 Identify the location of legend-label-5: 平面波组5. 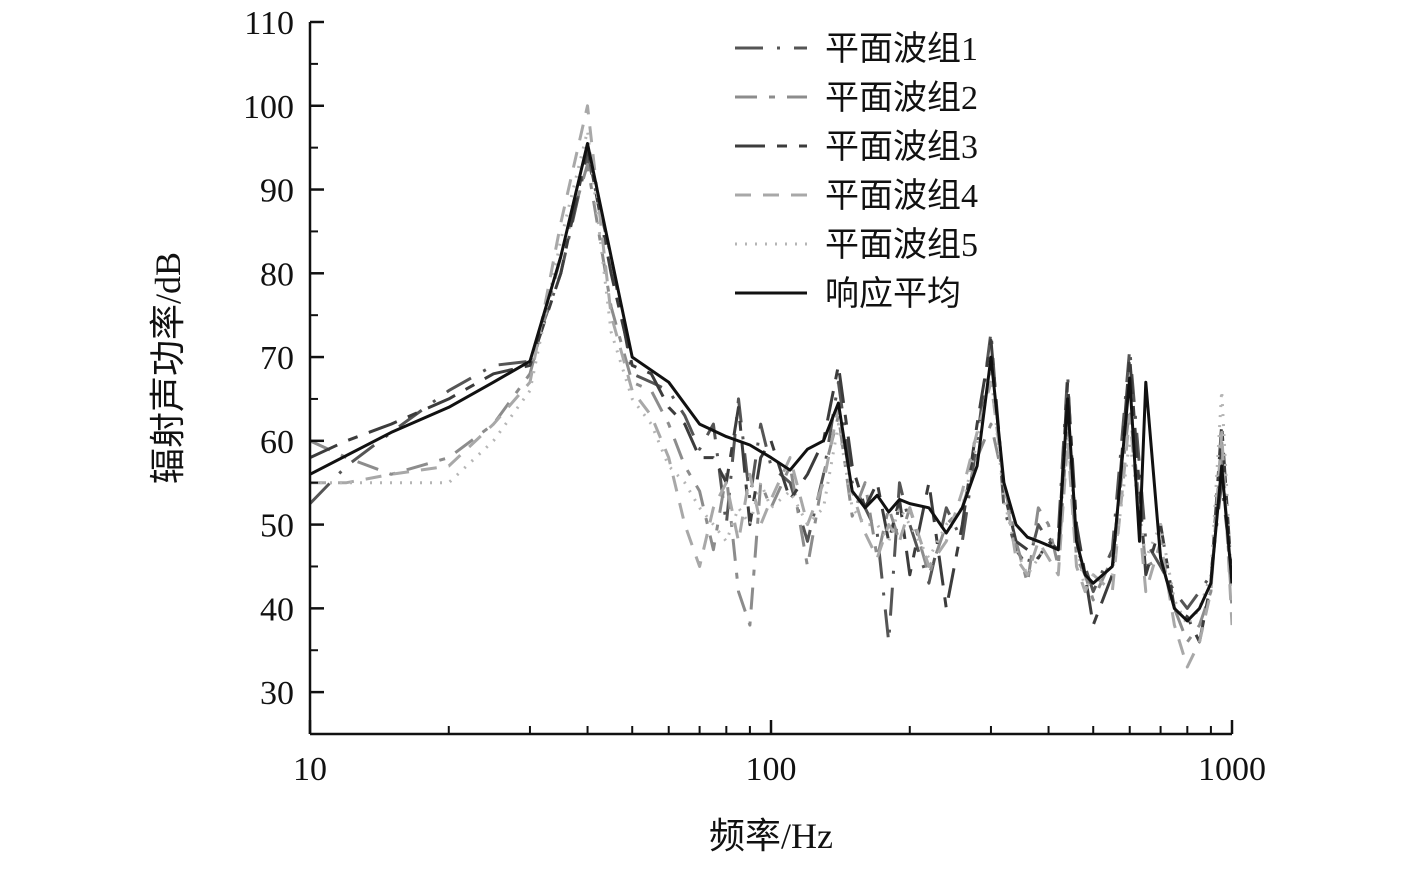
(901, 245).